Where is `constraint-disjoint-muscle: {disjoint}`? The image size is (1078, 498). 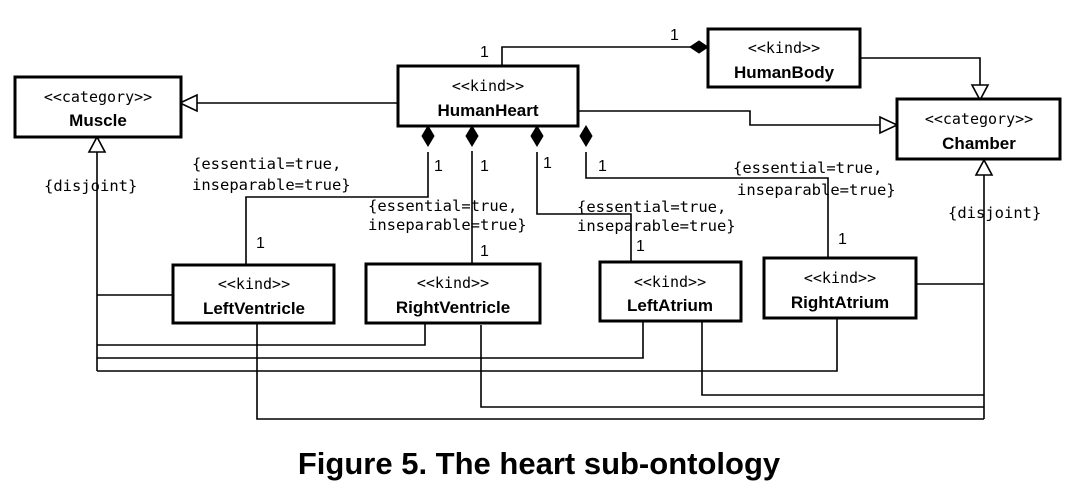 constraint-disjoint-muscle: {disjoint} is located at coordinates (90, 186).